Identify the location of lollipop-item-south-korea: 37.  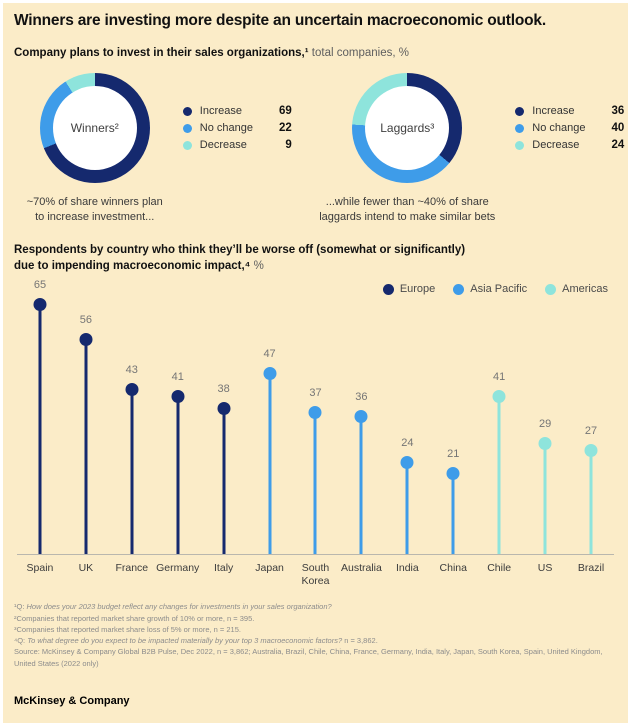
(316, 471).